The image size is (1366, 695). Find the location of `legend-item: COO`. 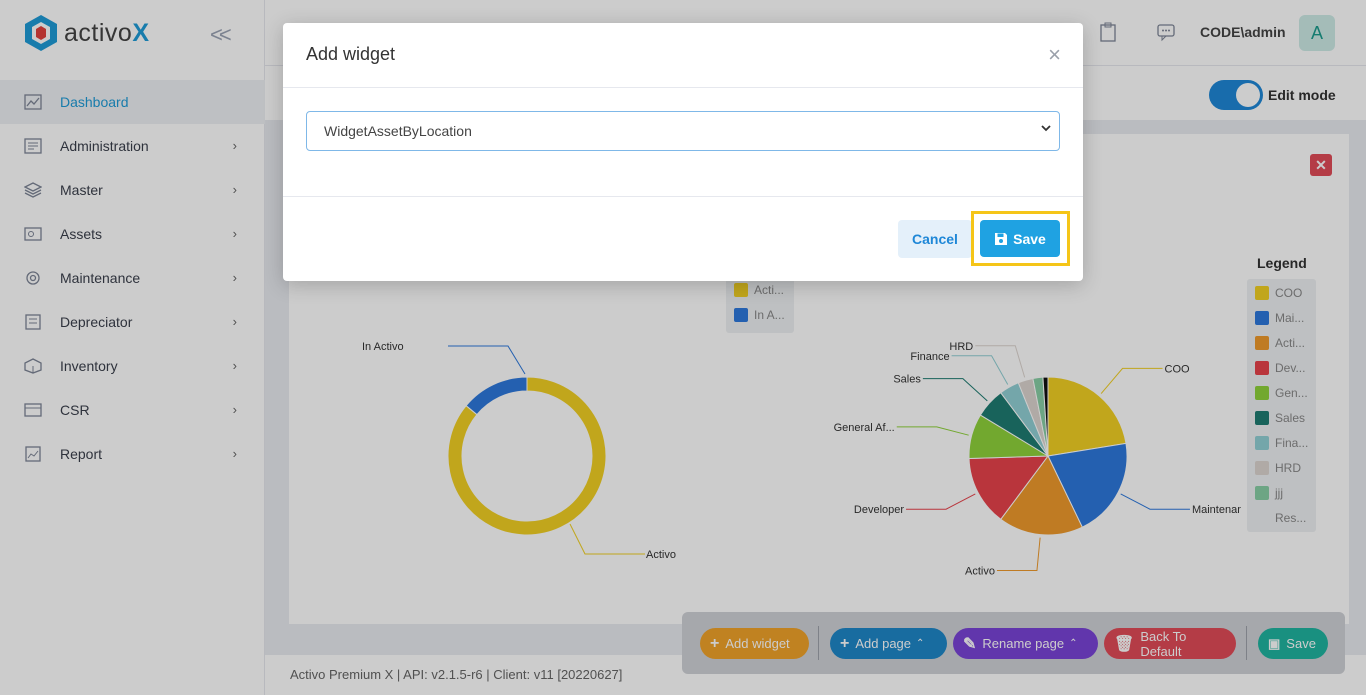

legend-item: COO is located at coordinates (1281, 292).